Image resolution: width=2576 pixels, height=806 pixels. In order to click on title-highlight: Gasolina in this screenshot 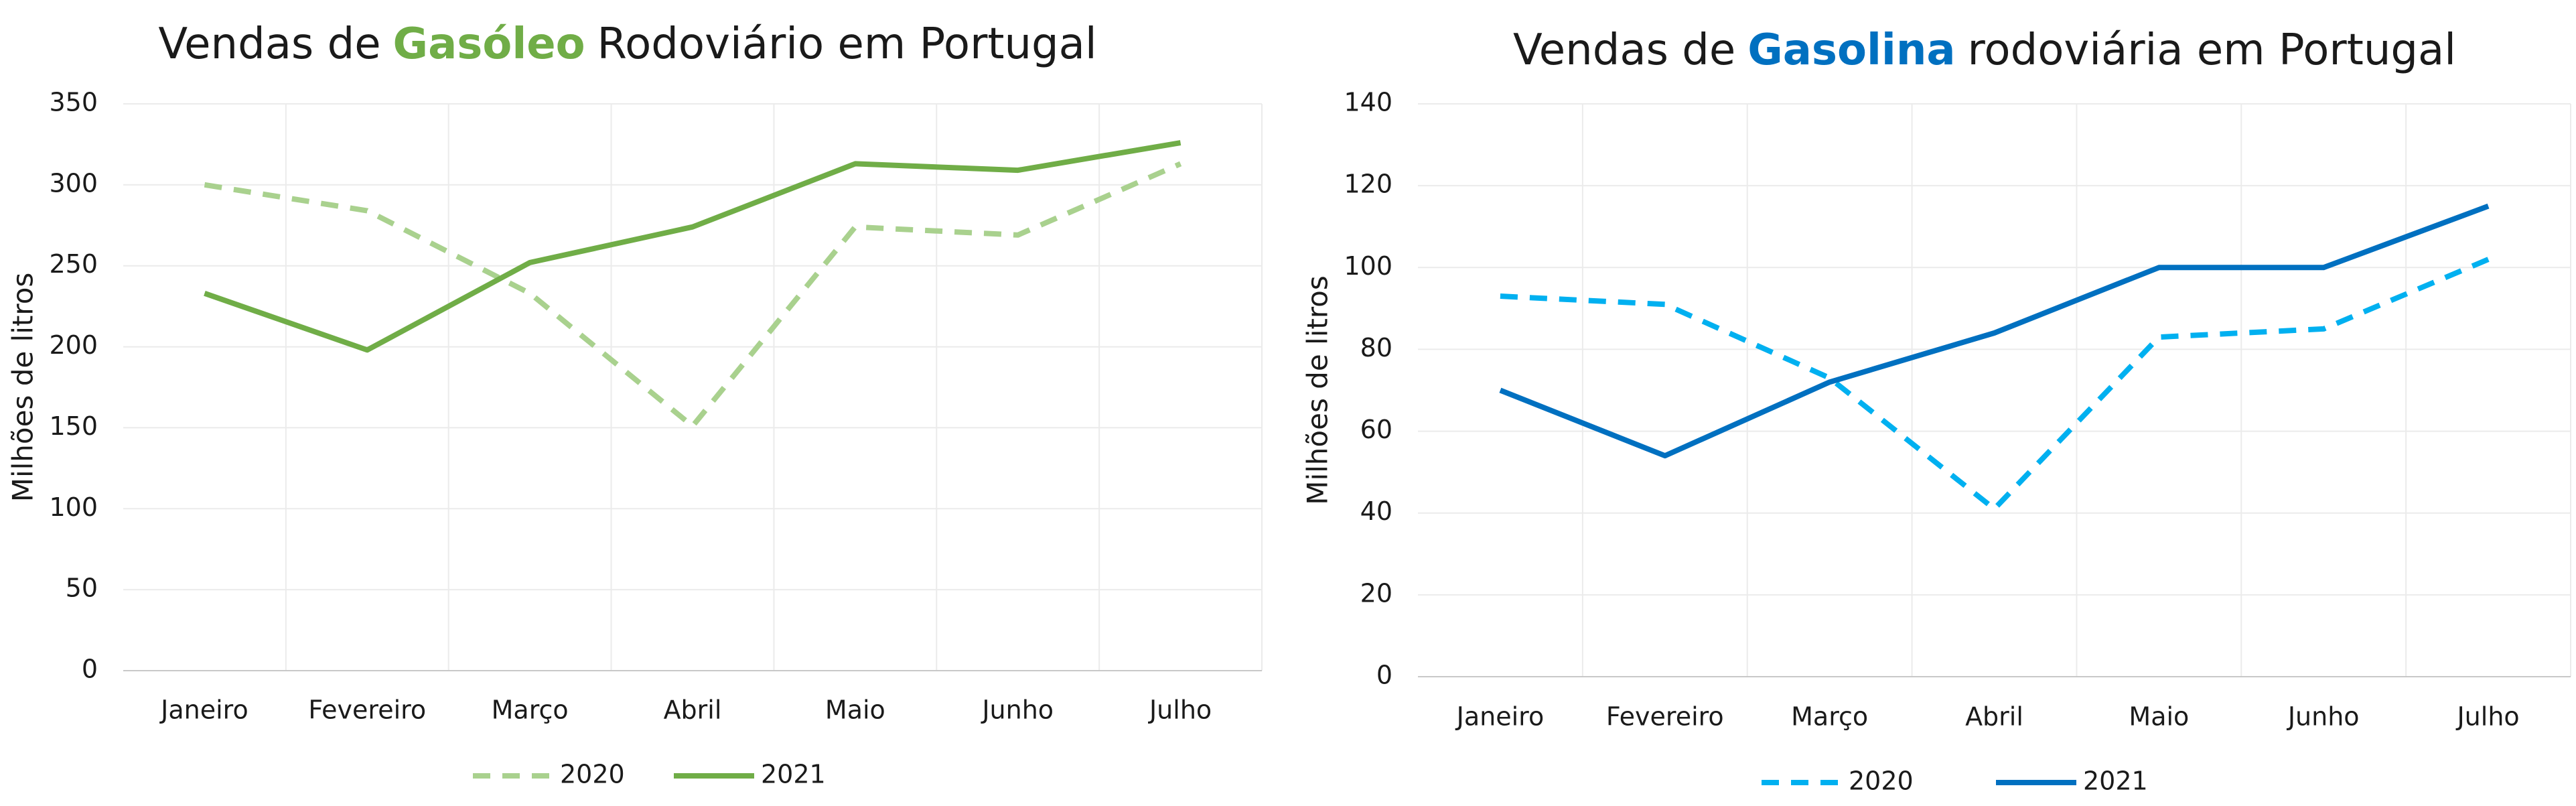, I will do `click(1851, 50)`.